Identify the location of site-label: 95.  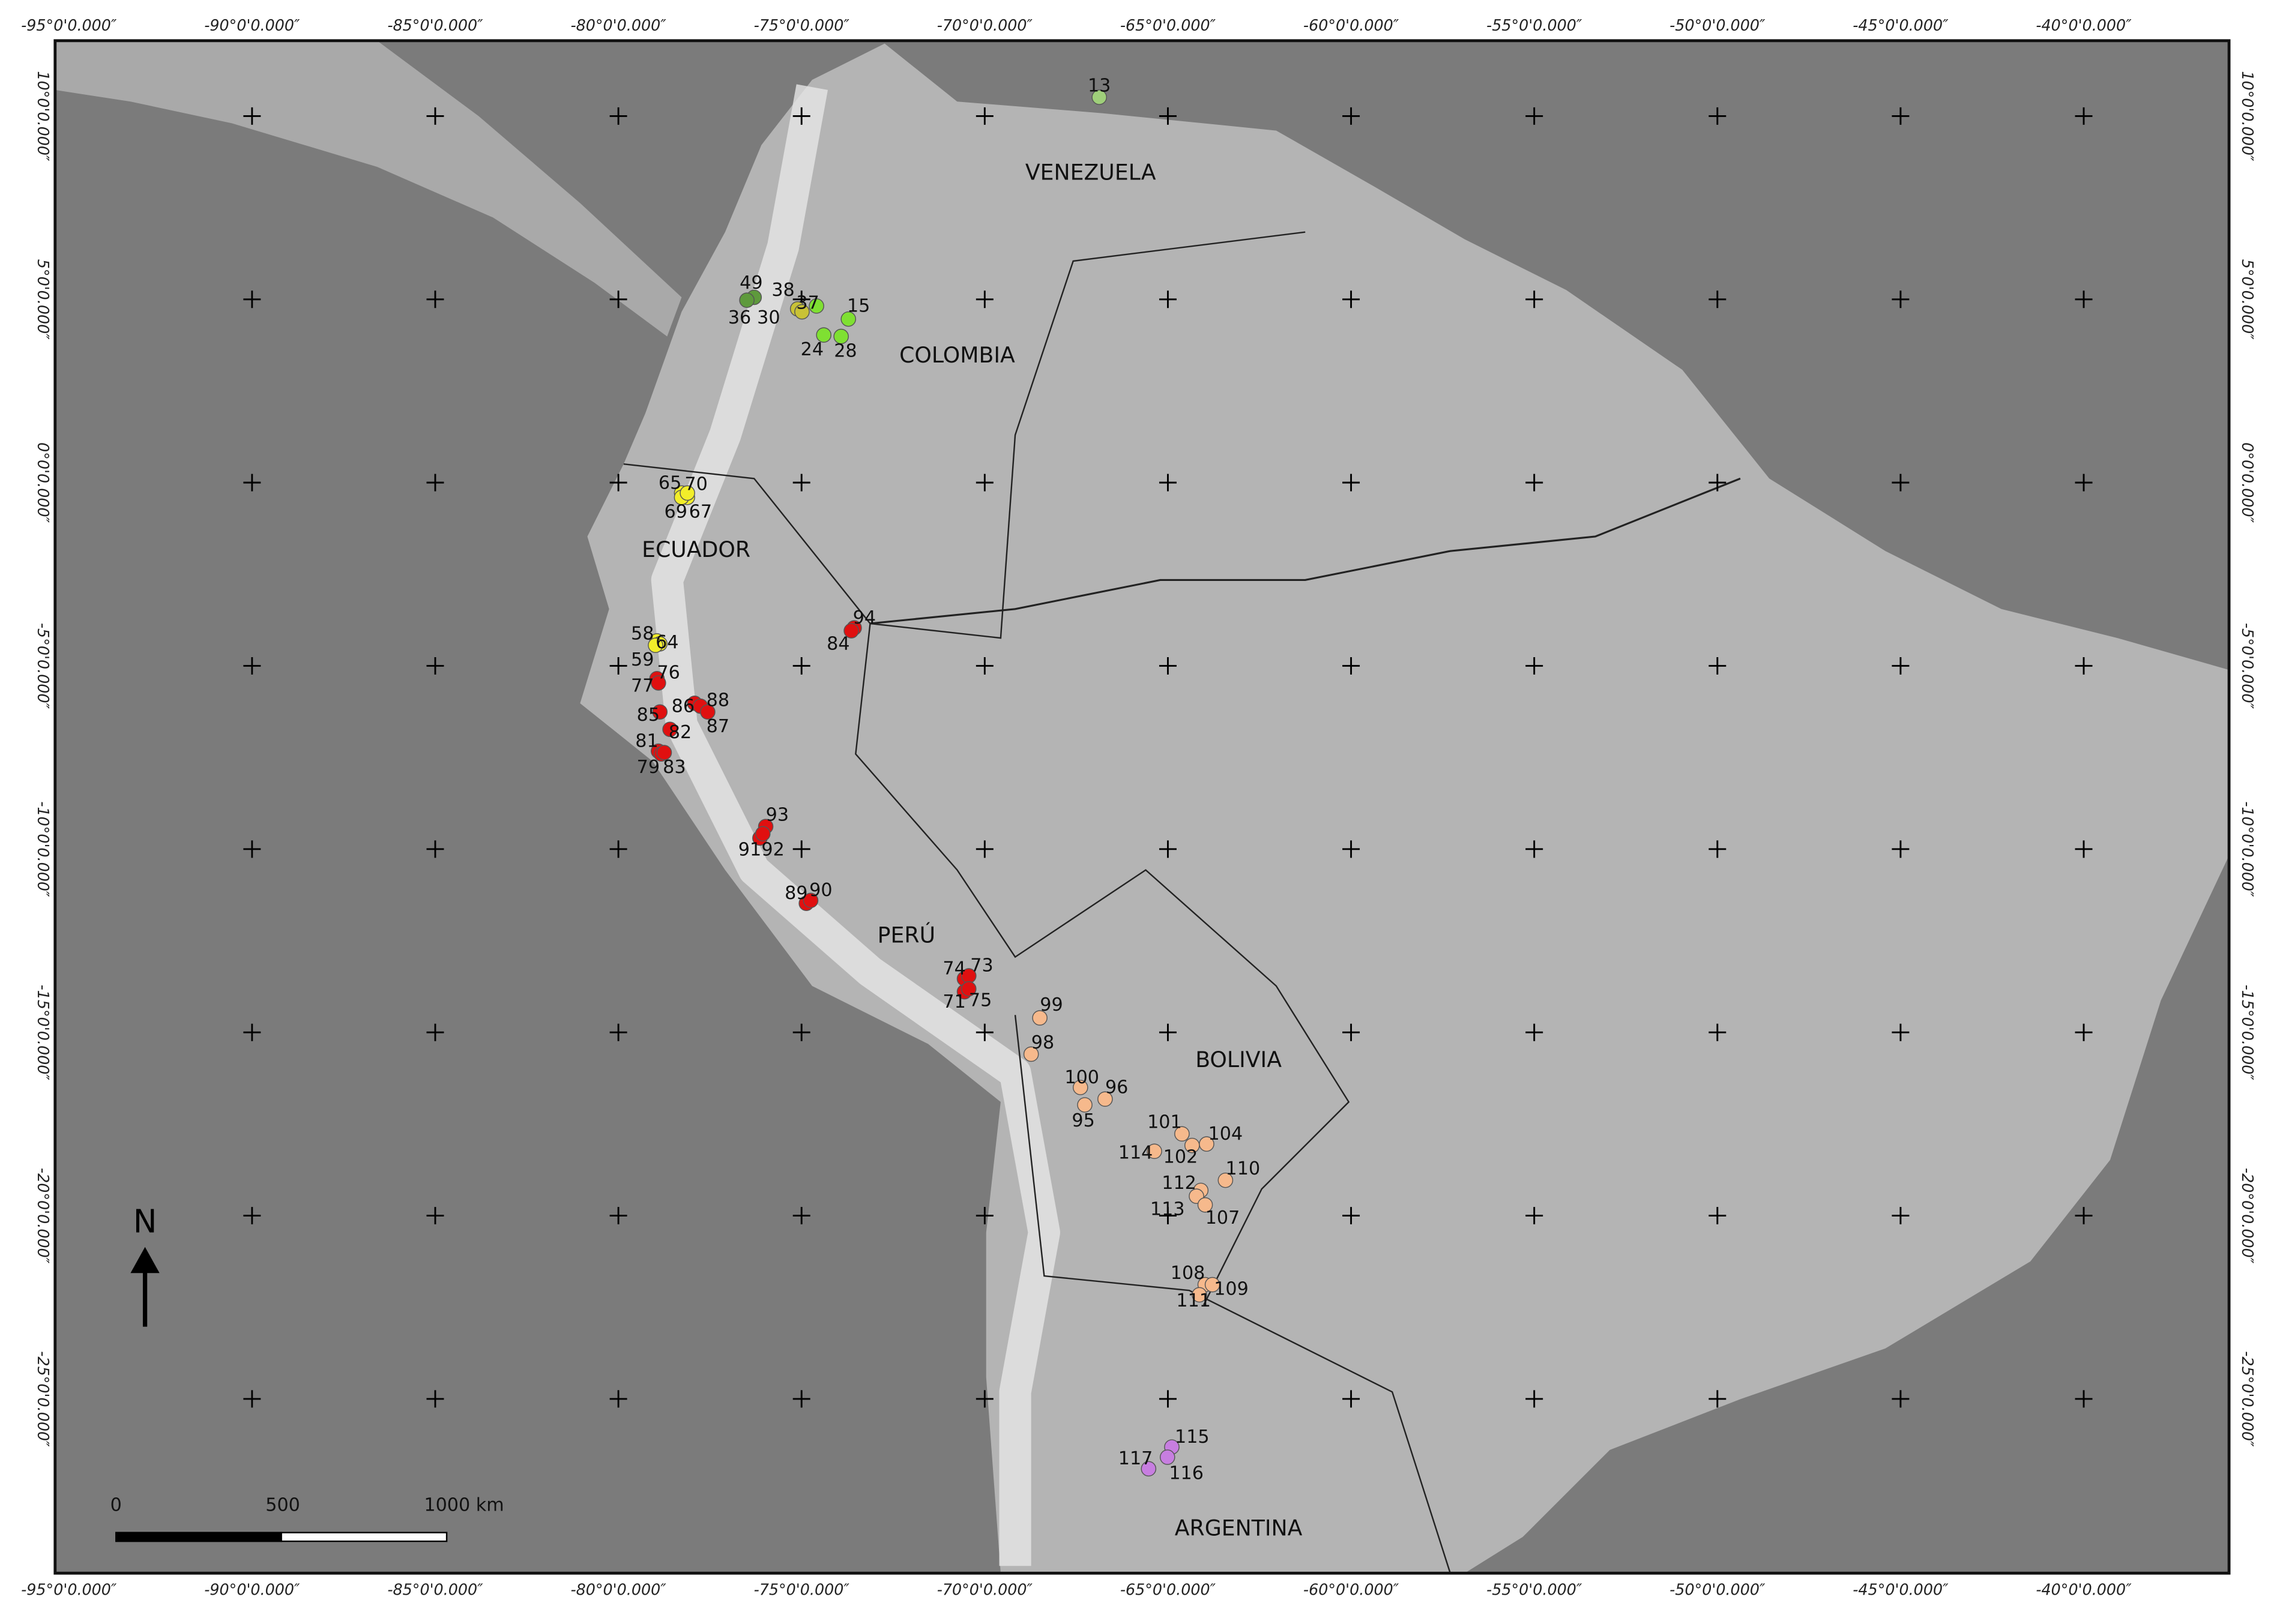
(1083, 1120).